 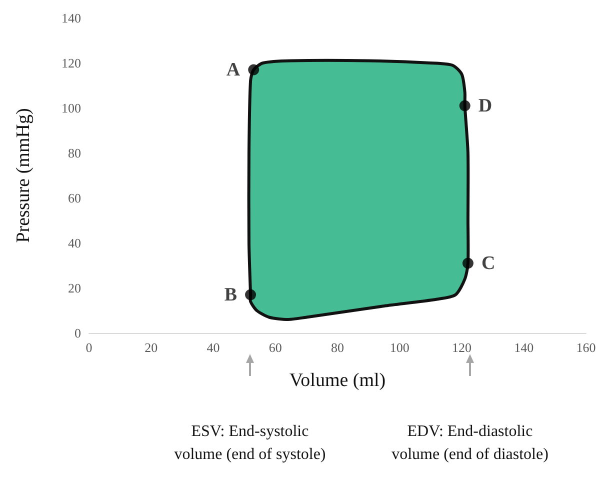 What do you see at coordinates (23, 175) in the screenshot?
I see `y-axis-title: Pressure (mmHg)` at bounding box center [23, 175].